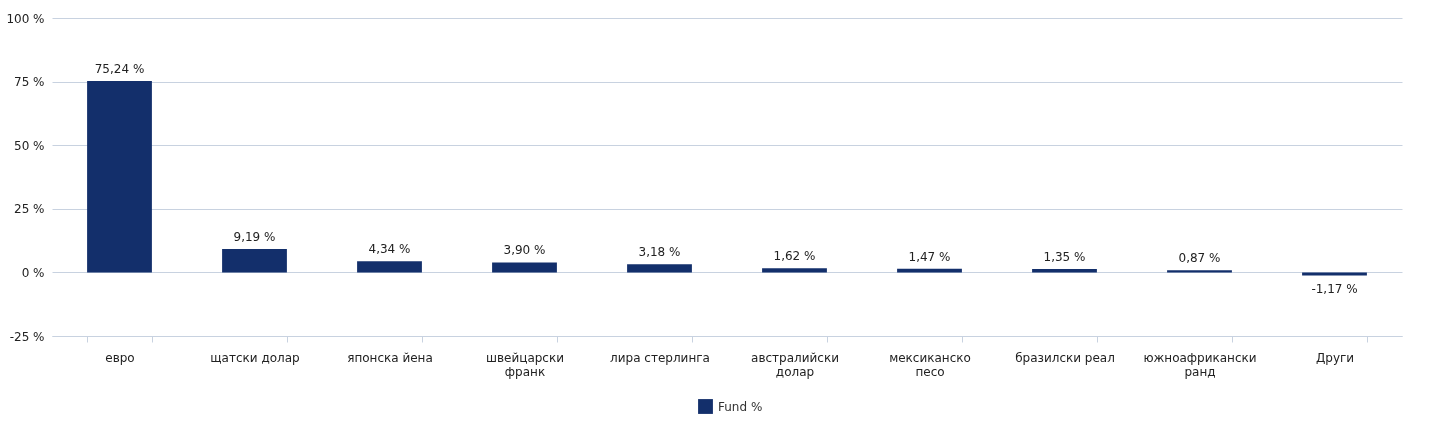 Image resolution: width=1449 pixels, height=423 pixels. What do you see at coordinates (740, 406) in the screenshot?
I see `legend-label: Fund %` at bounding box center [740, 406].